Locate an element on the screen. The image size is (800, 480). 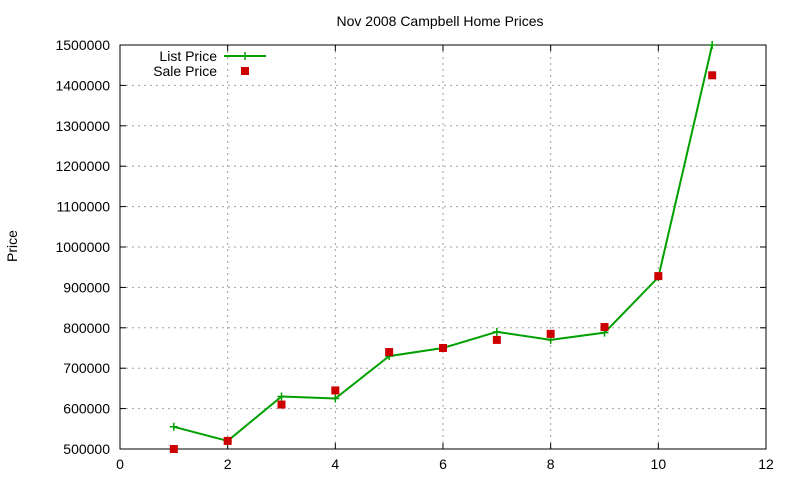
x-tick-label: 4 is located at coordinates (335, 464).